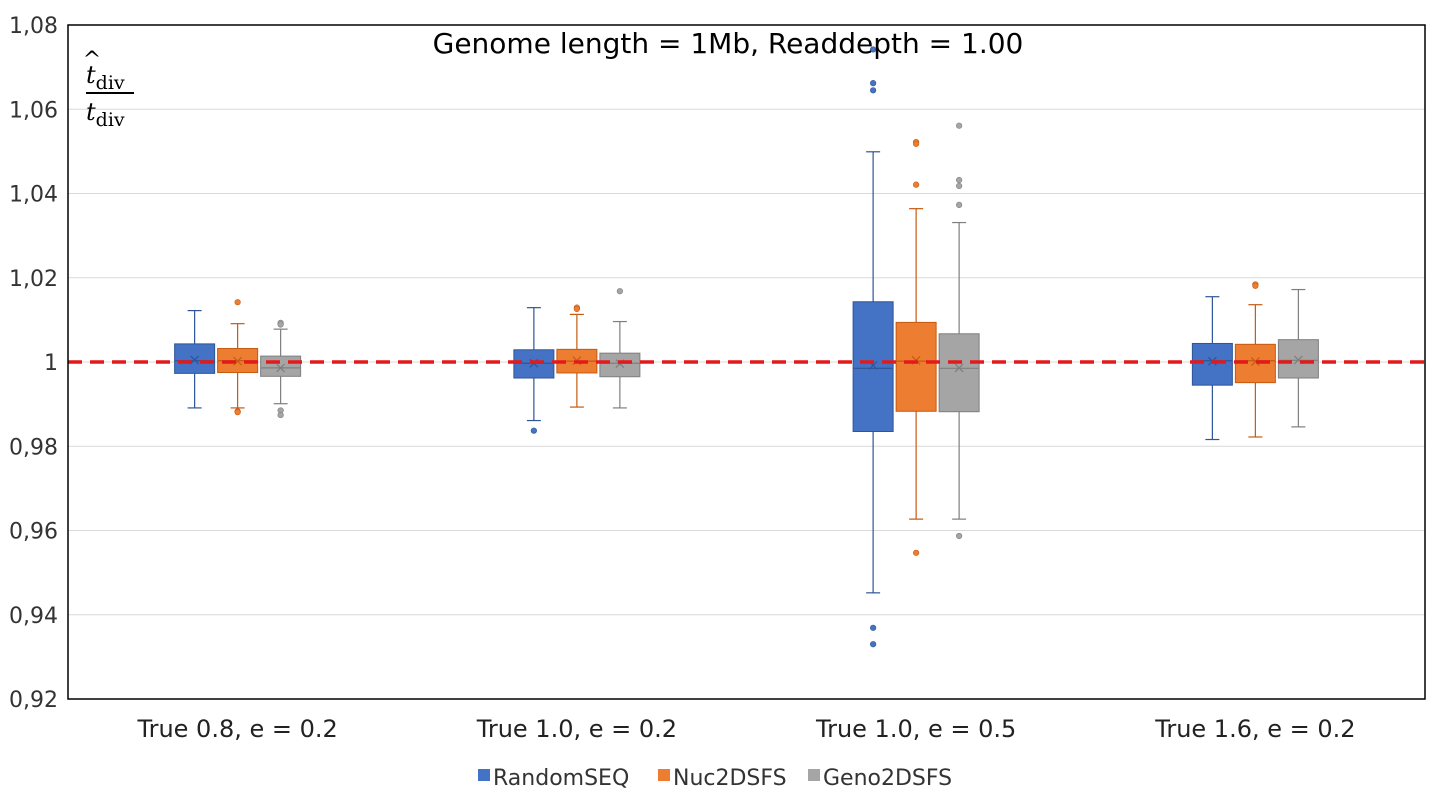  I want to click on y-tick-label: 1,04, so click(33, 195).